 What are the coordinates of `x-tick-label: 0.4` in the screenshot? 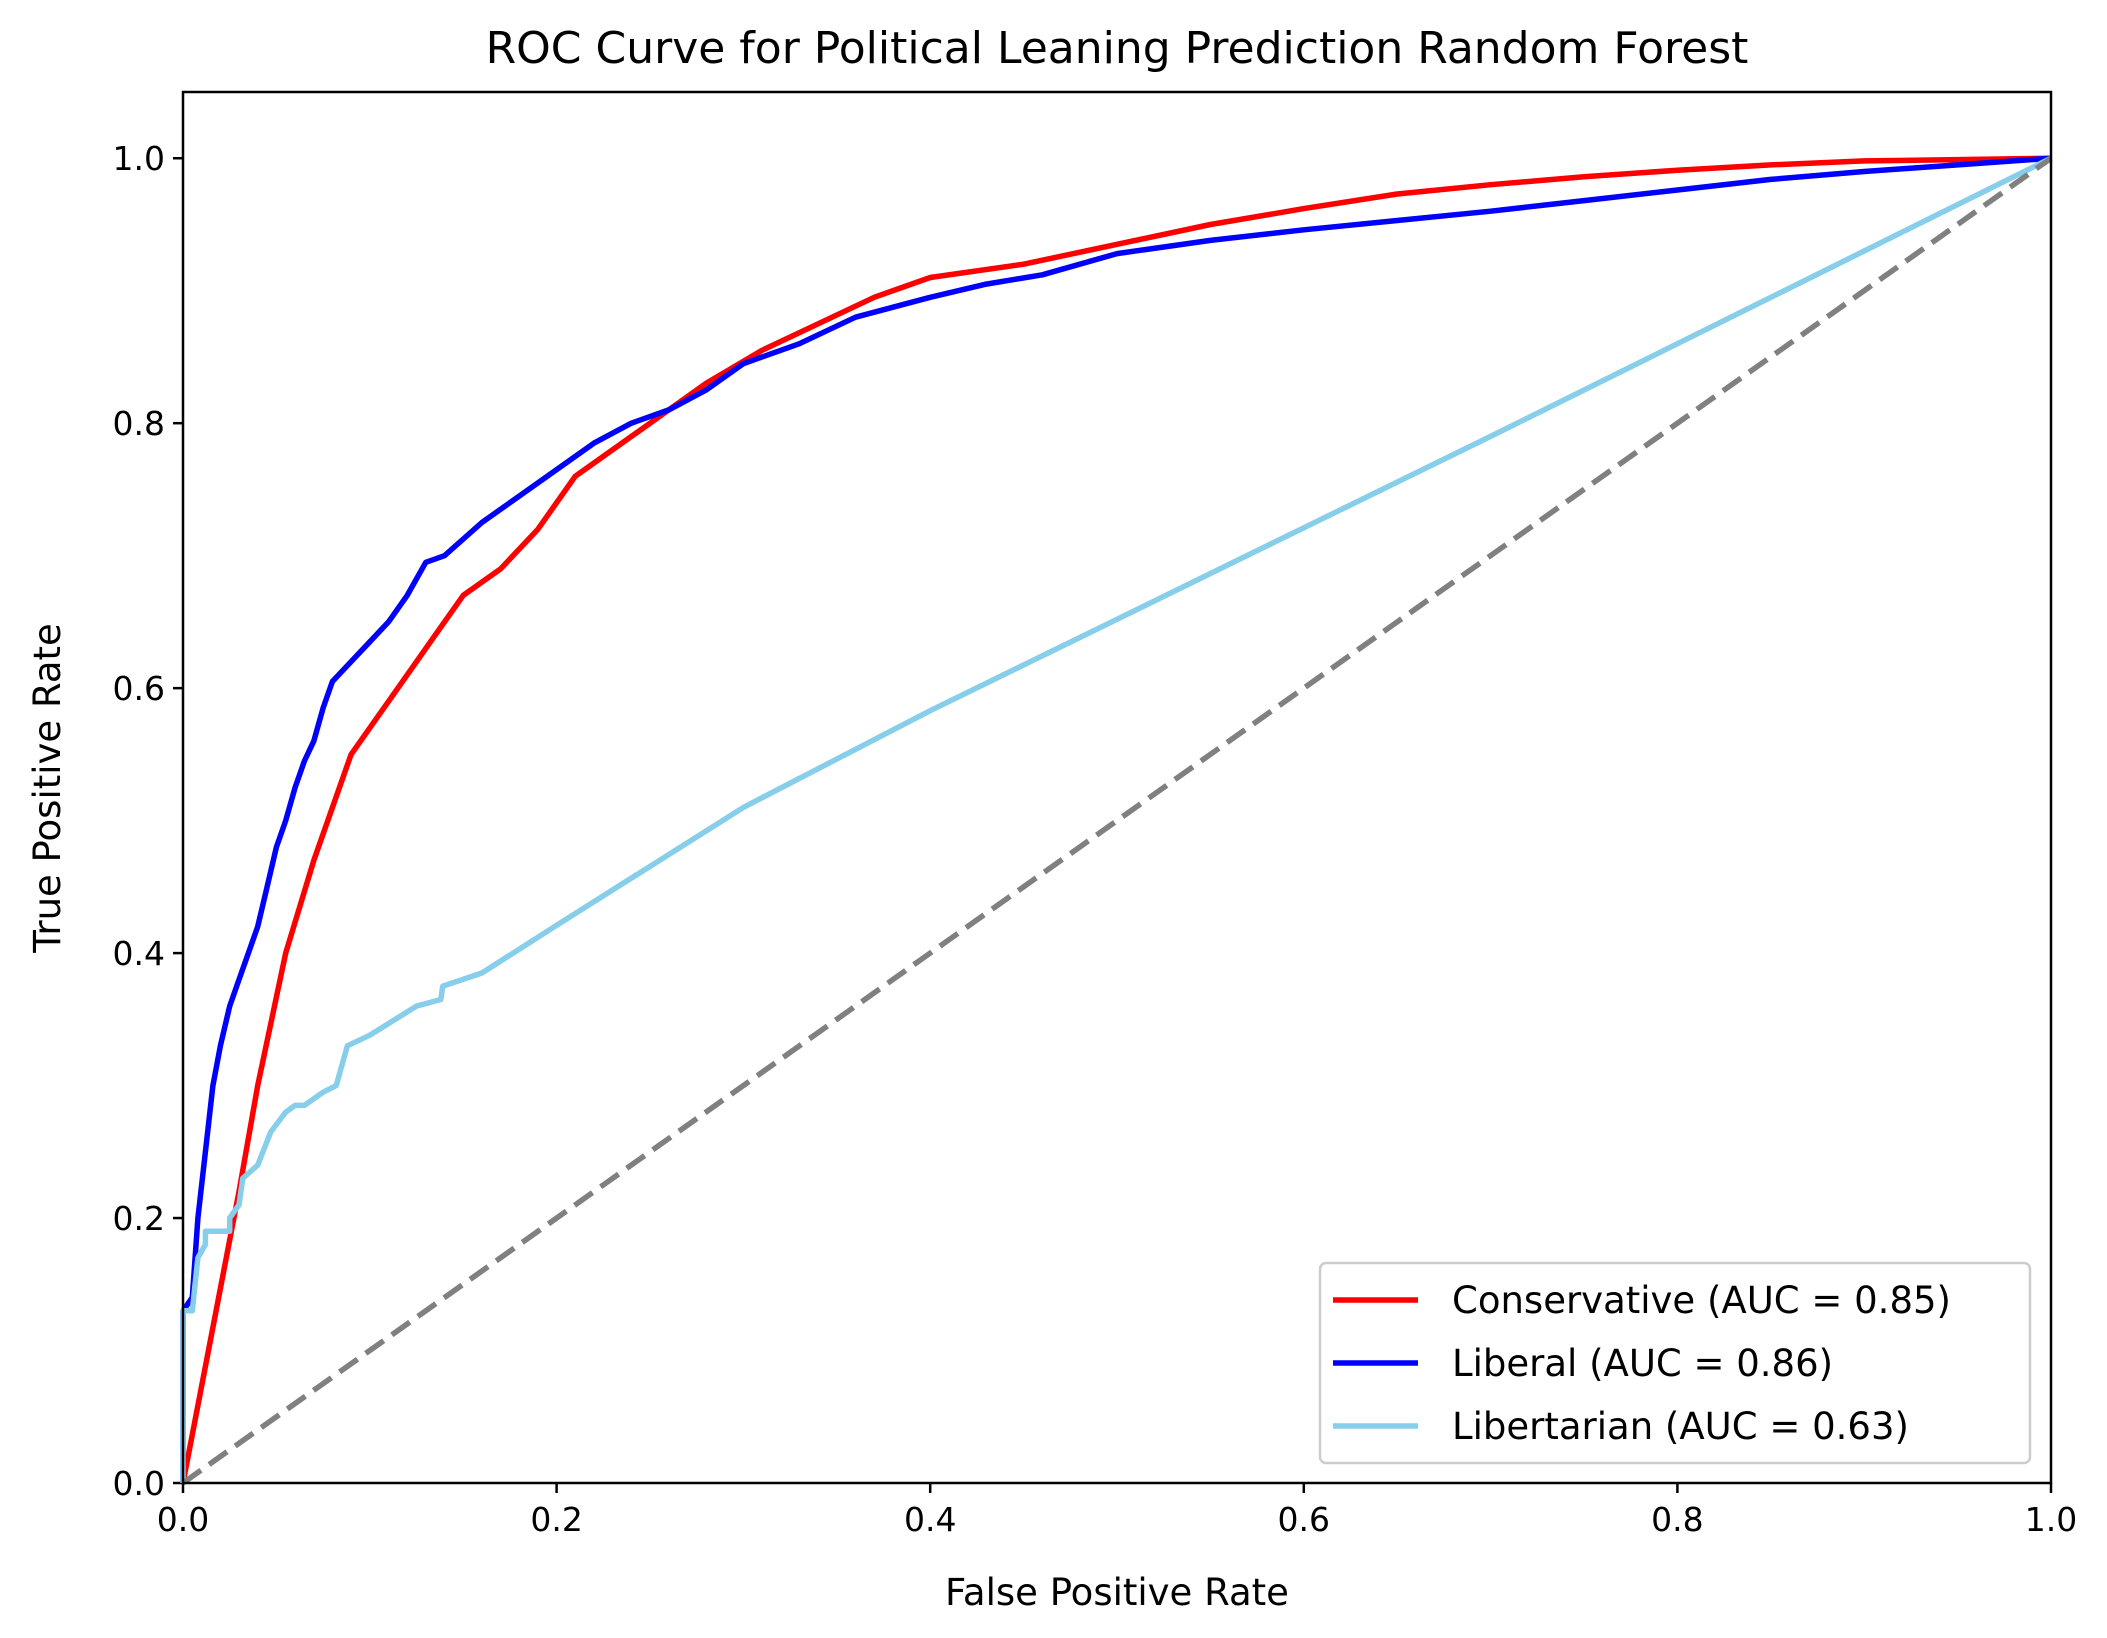 It's located at (930, 1519).